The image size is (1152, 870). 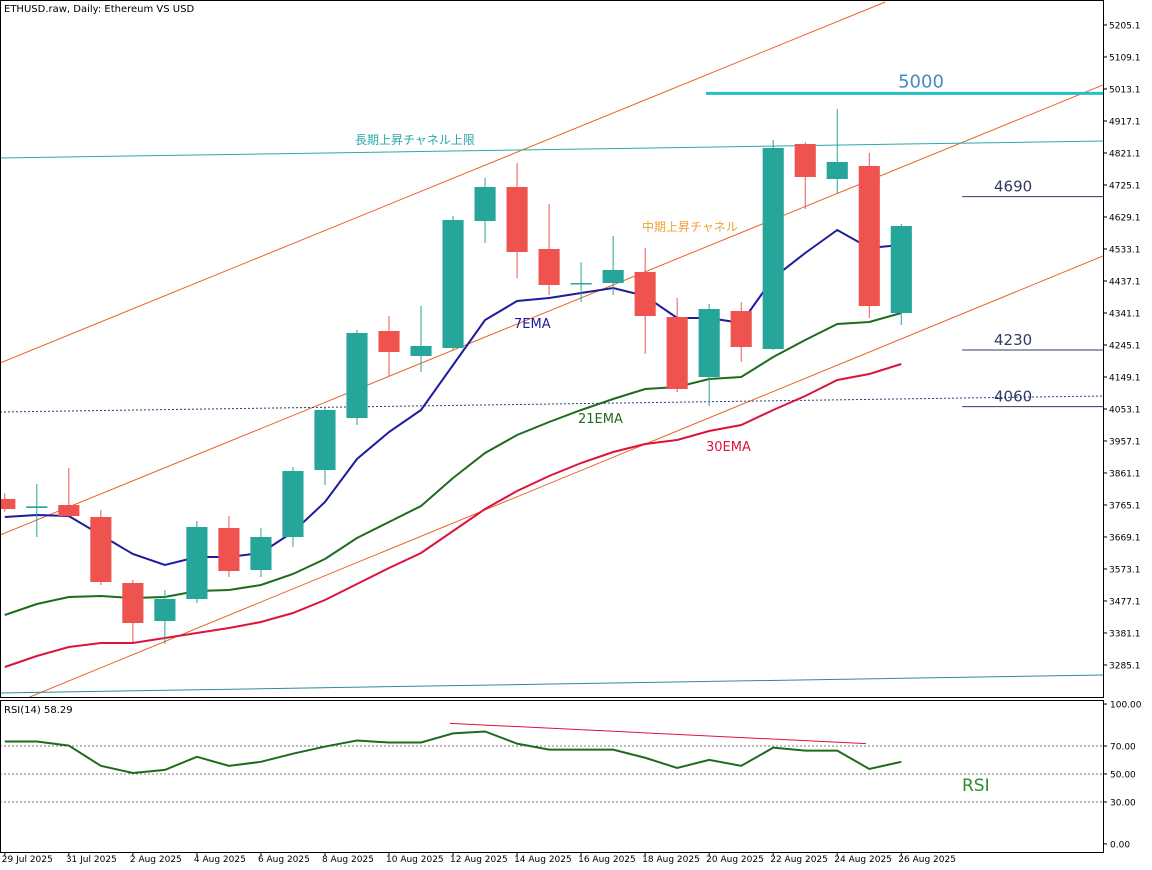 What do you see at coordinates (1125, 570) in the screenshot?
I see `y-tick-label: 3573.1` at bounding box center [1125, 570].